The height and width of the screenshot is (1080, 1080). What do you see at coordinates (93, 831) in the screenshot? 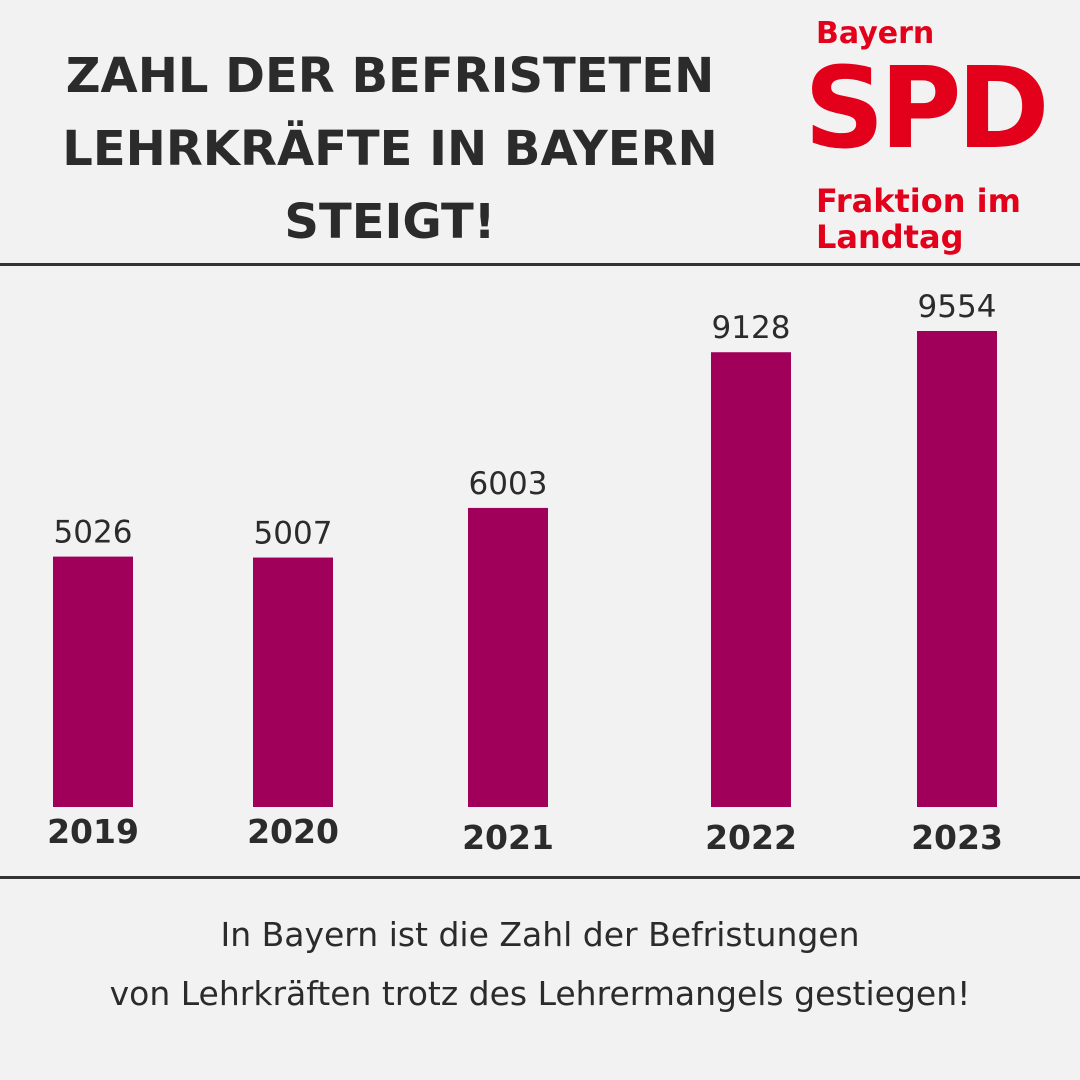
I see `category-label-2019: 2019` at bounding box center [93, 831].